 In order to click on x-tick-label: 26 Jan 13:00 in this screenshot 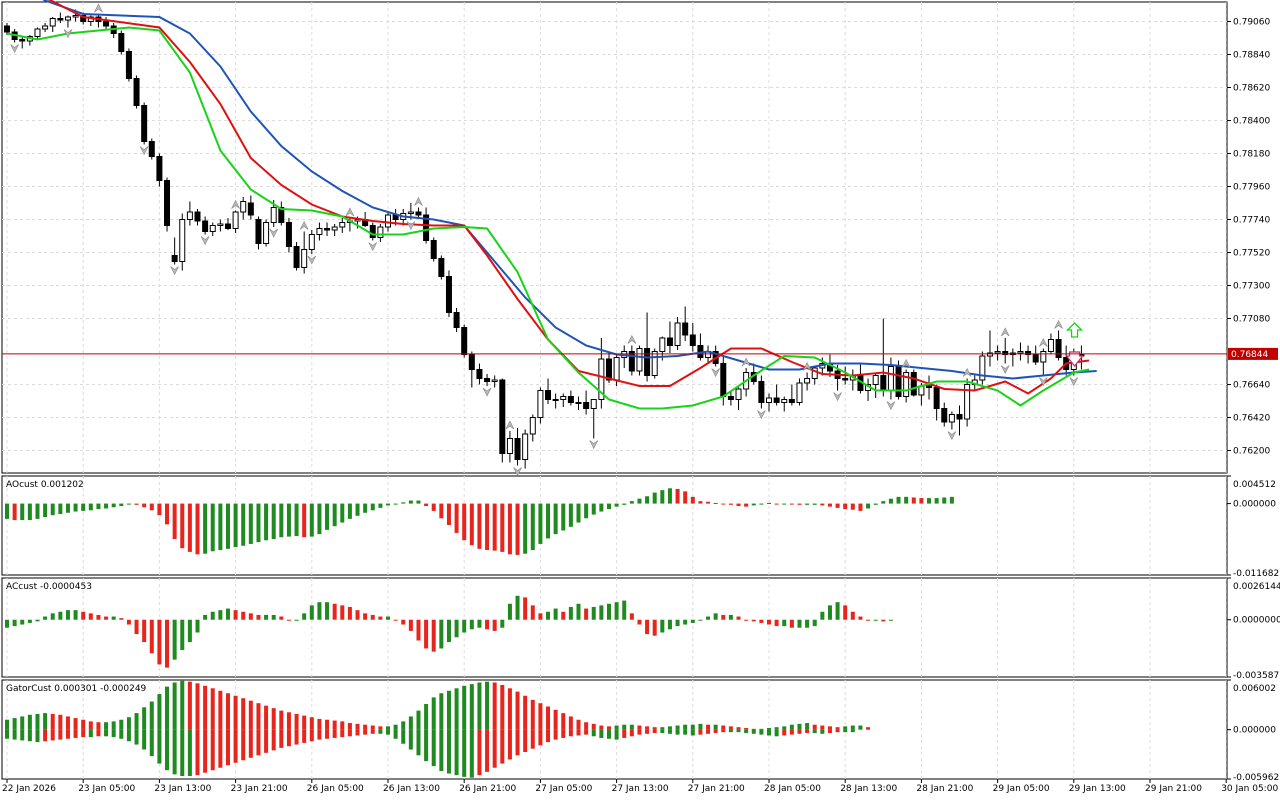, I will do `click(411, 789)`.